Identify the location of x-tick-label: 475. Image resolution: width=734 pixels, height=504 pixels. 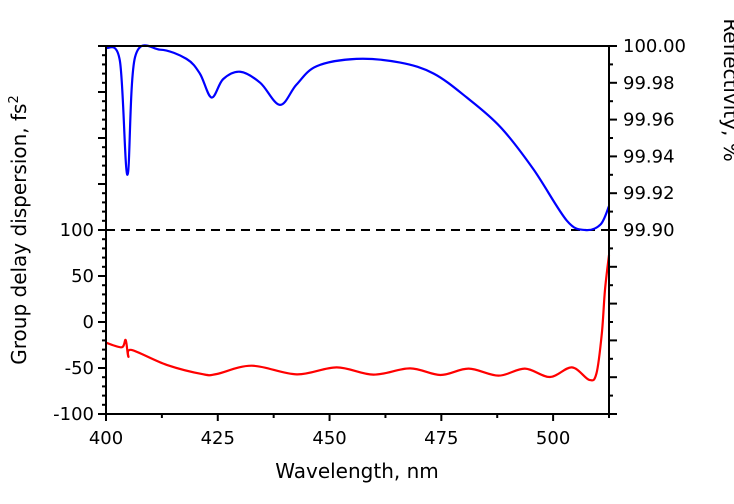
(441, 438).